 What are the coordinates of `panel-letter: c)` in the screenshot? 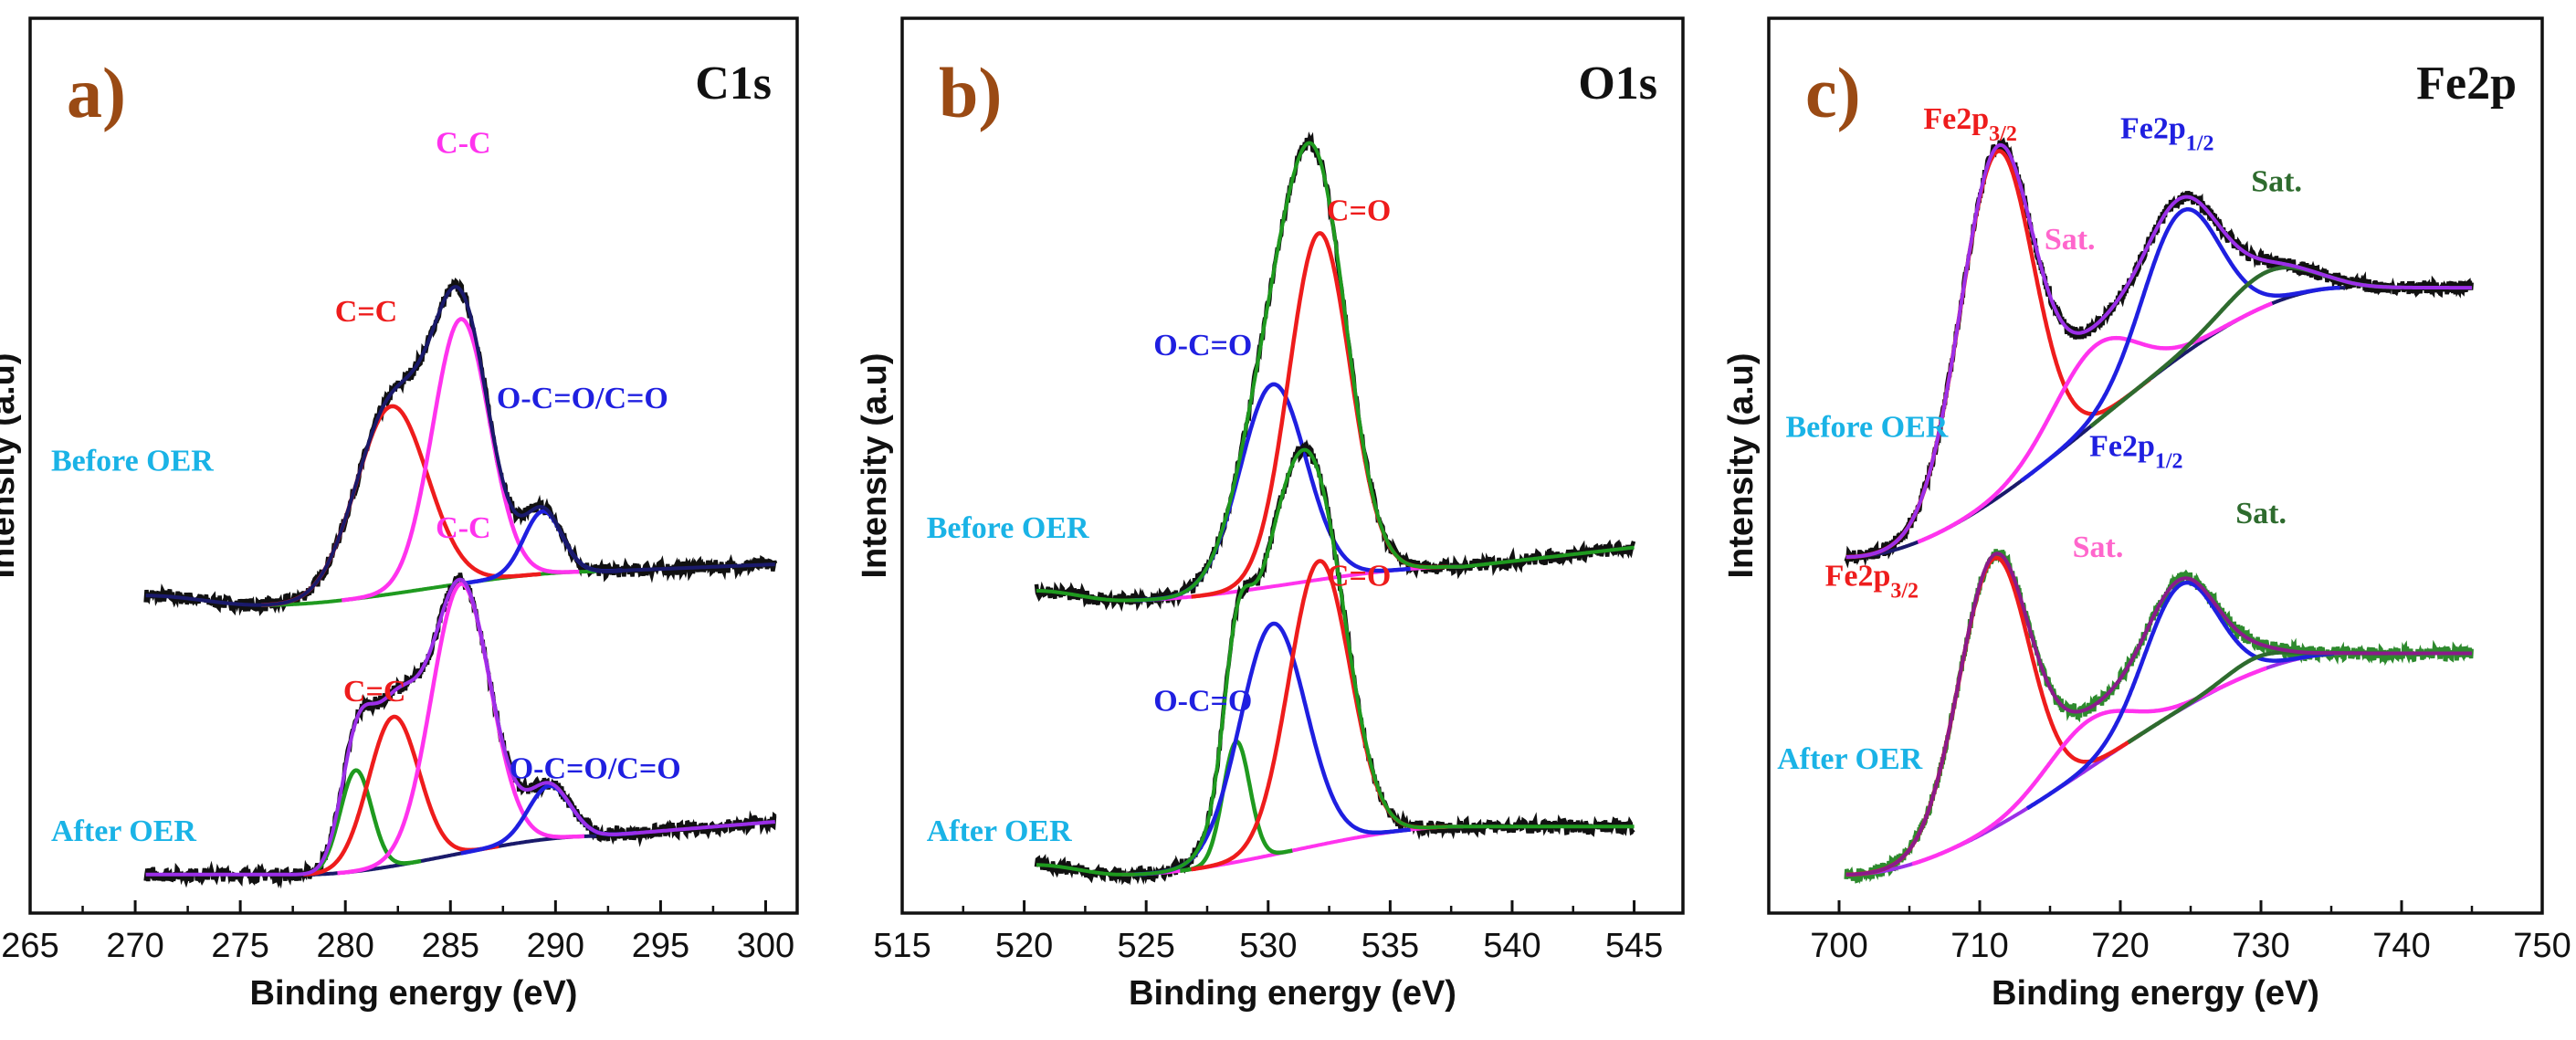 It's located at (1833, 92).